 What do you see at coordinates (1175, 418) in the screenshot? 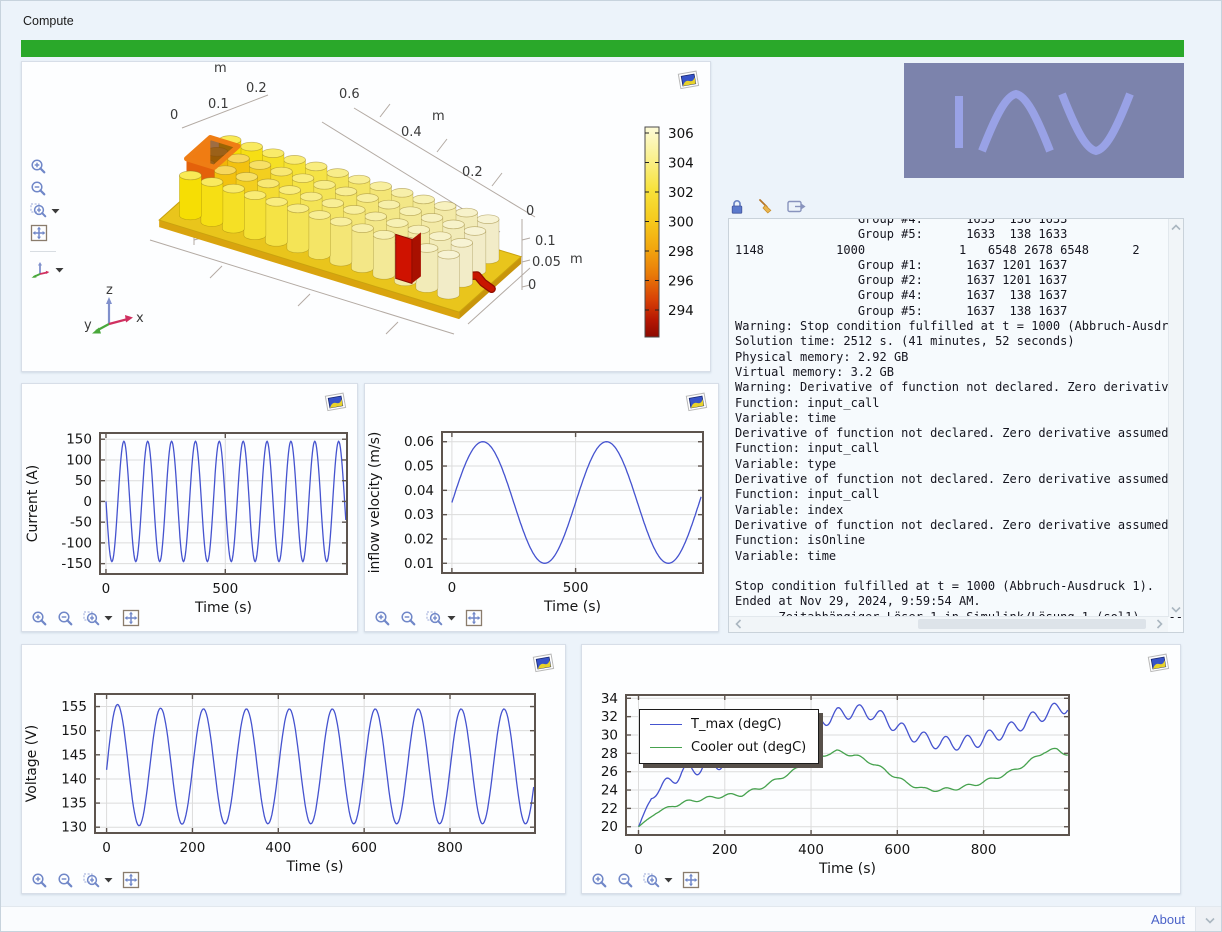
I see `vertical-scrollbar` at bounding box center [1175, 418].